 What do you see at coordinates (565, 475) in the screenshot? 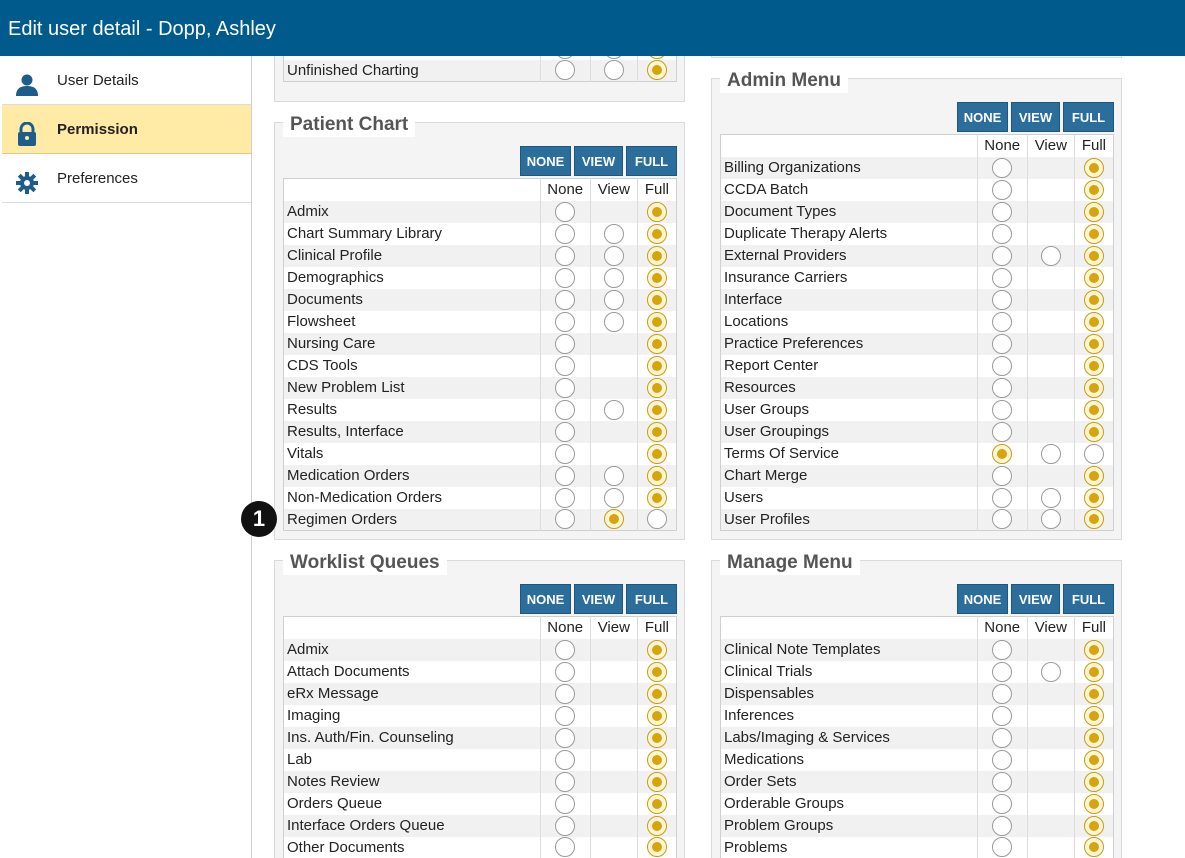
I see `radio-none-medication-orders` at bounding box center [565, 475].